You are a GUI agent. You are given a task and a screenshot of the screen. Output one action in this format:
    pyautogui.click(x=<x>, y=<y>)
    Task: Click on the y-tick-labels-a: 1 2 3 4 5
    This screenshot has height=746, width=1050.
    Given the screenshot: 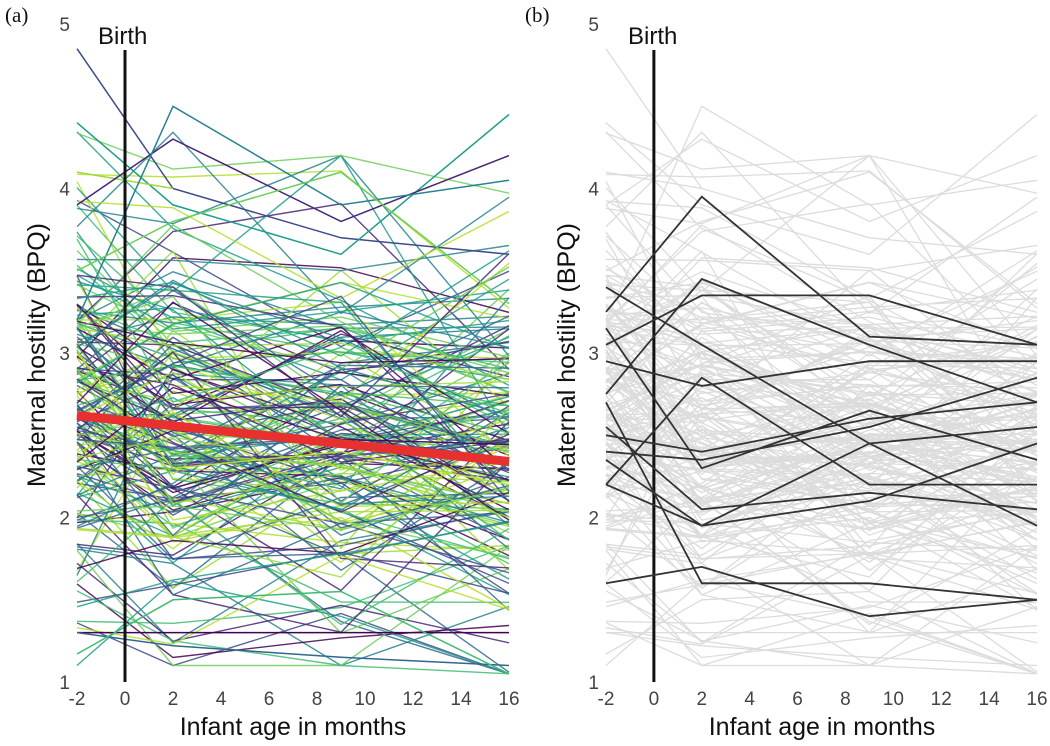 What is the action you would take?
    pyautogui.click(x=64, y=354)
    